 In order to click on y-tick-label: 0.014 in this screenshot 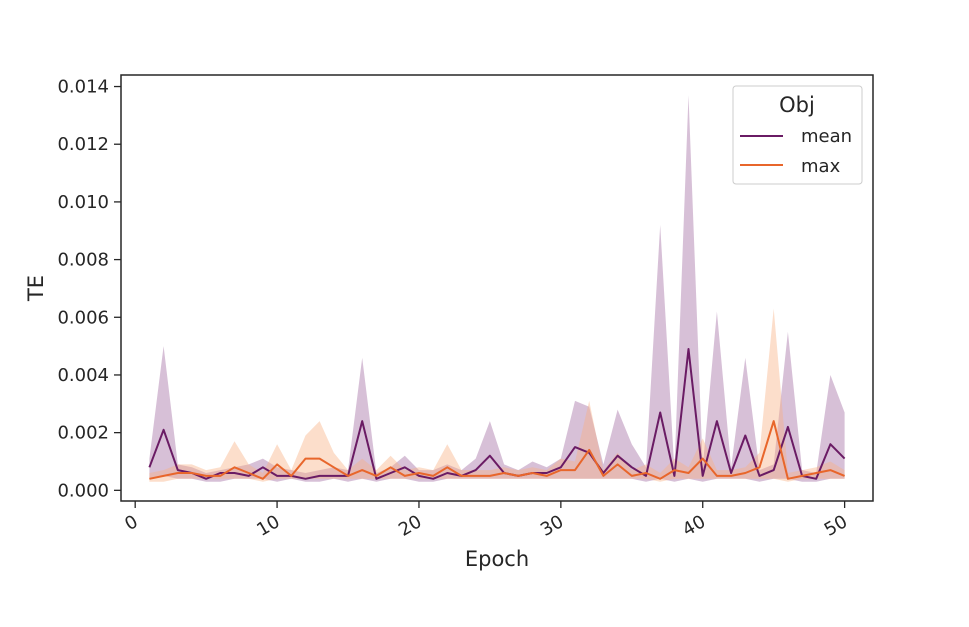, I will do `click(83, 87)`.